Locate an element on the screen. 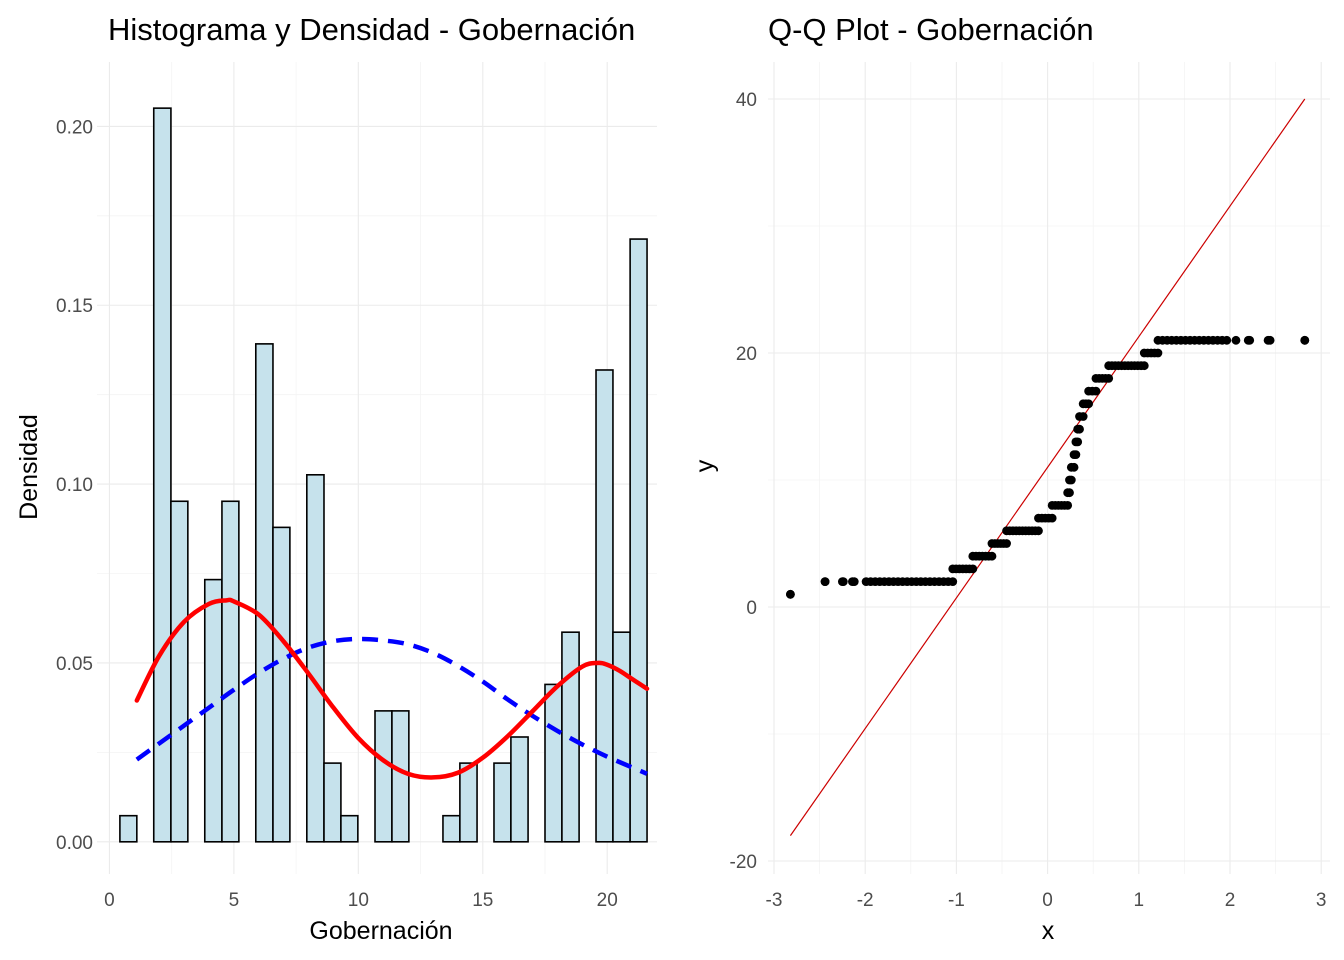 The width and height of the screenshot is (1344, 960). qq-y-tick-label: 20 is located at coordinates (746, 354).